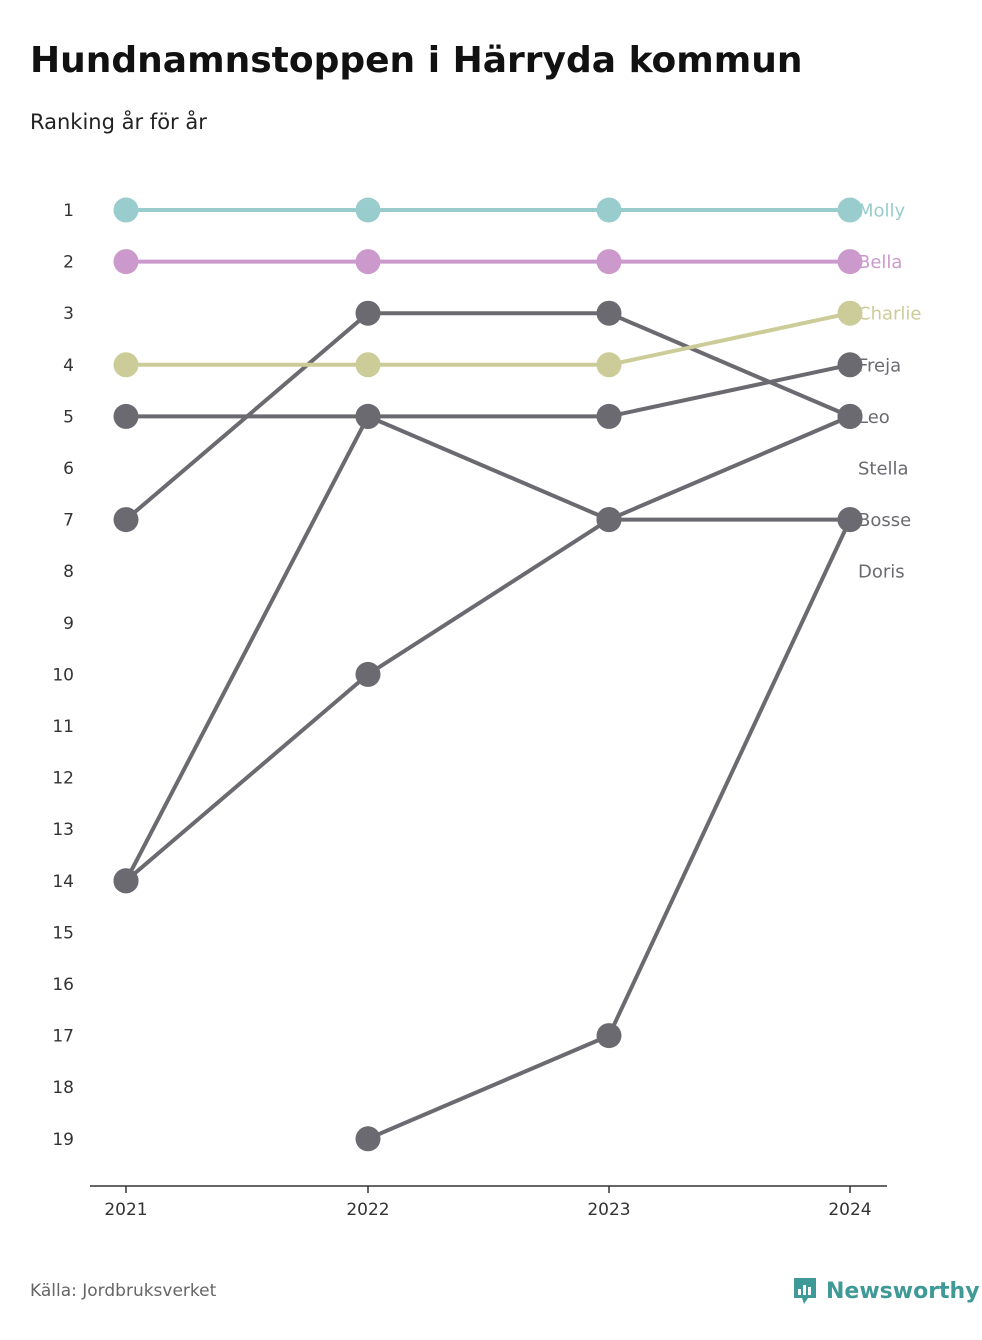 Image resolution: width=982 pixels, height=1340 pixels. I want to click on y-tick-label: 9, so click(68, 624).